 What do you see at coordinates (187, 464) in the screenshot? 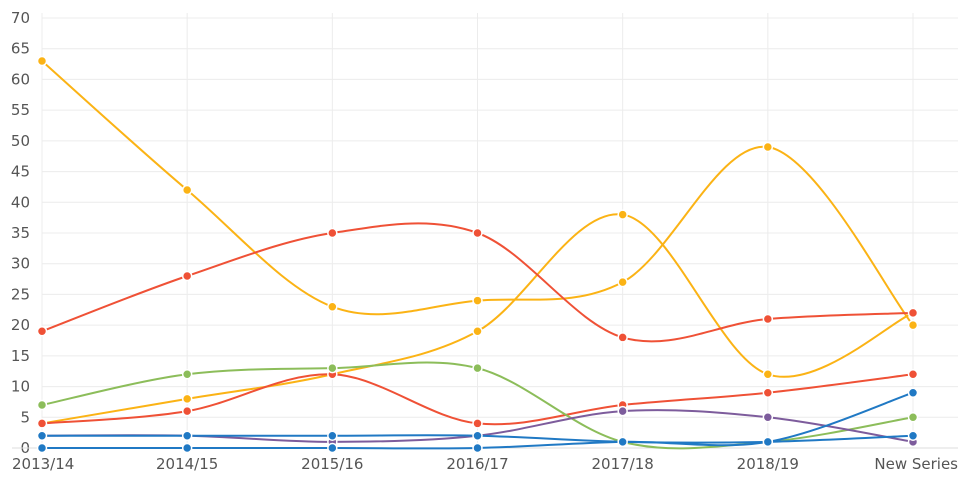
I see `x-tick-label: 2014/15` at bounding box center [187, 464].